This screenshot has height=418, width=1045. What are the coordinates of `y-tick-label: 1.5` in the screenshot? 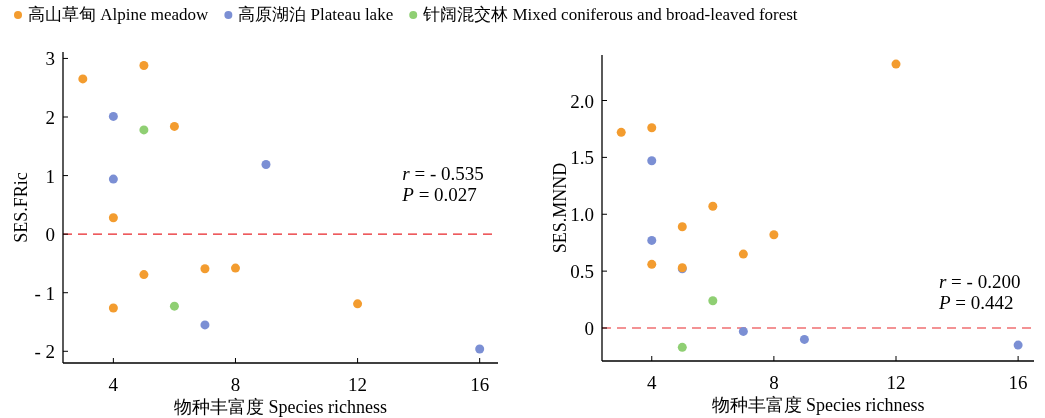 It's located at (582, 158).